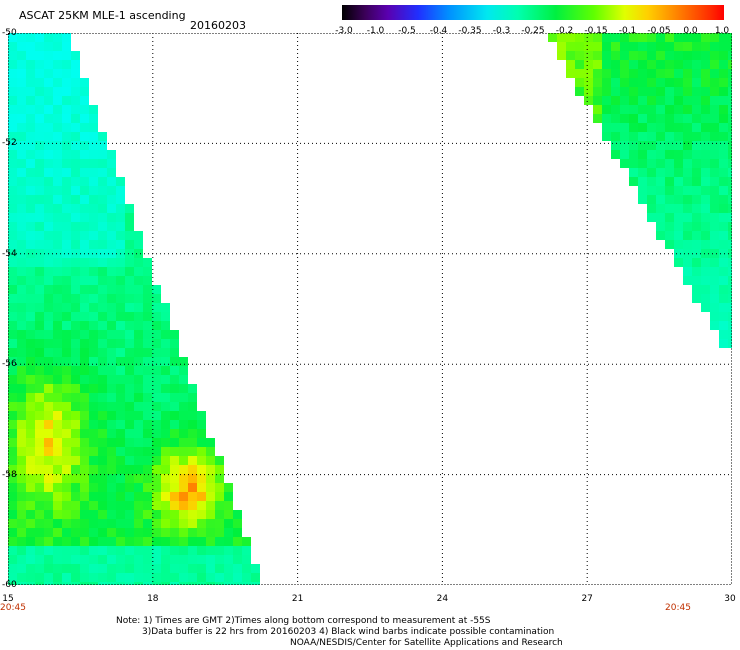 This screenshot has height=650, width=740. Describe the element at coordinates (438, 31) in the screenshot. I see `colorbar-tick-label: -0.4` at that location.